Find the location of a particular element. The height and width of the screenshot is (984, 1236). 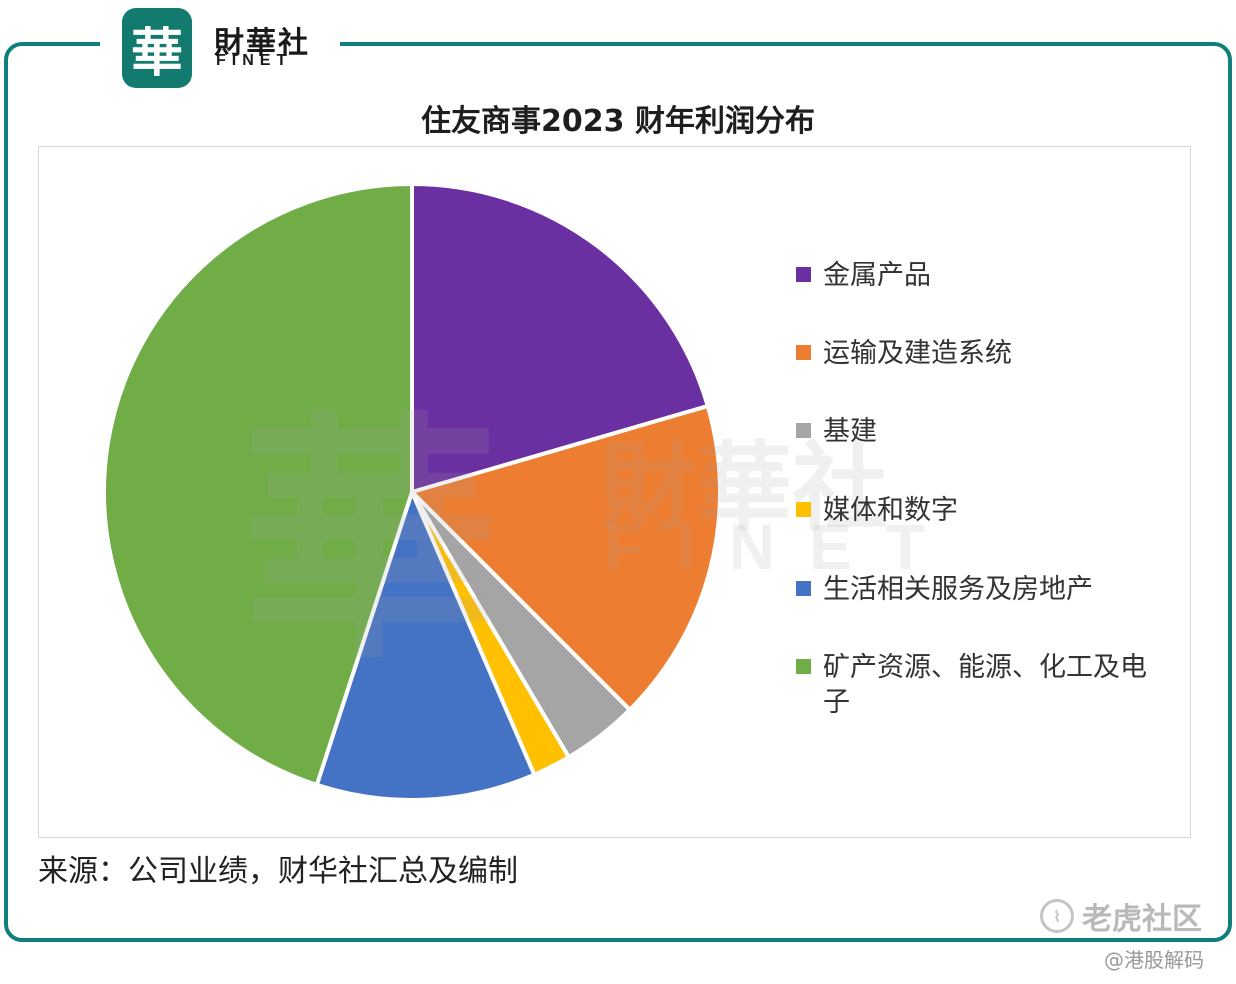

platform-watermark: ⌇ 老虎社区 is located at coordinates (1121, 916).